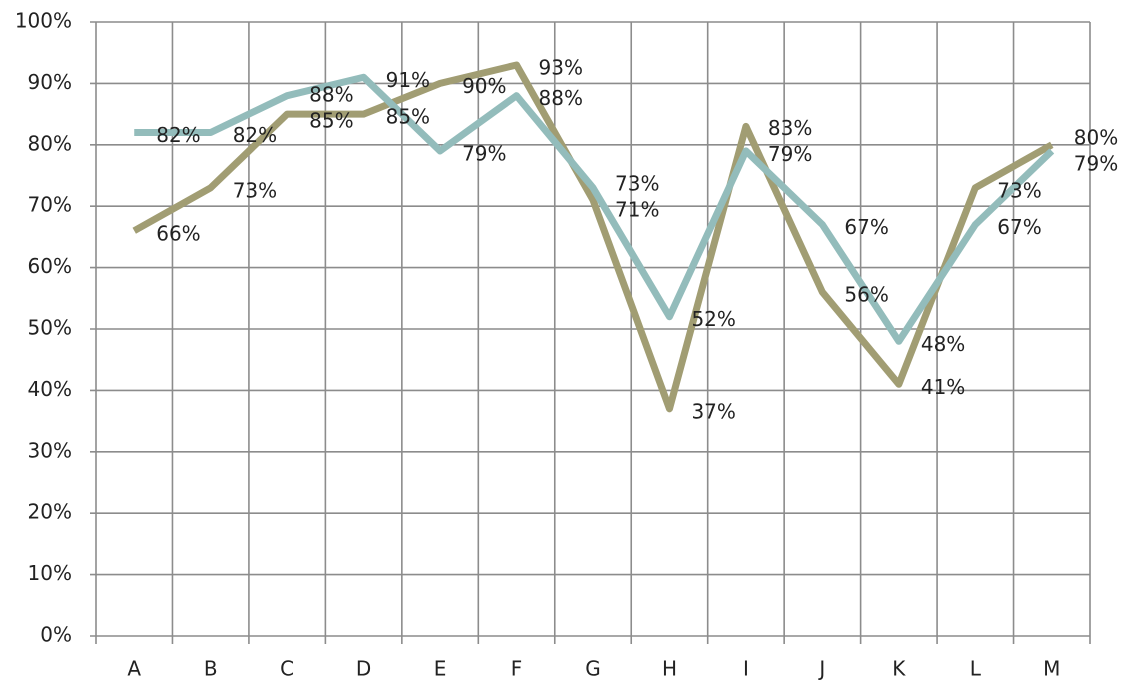  What do you see at coordinates (211, 668) in the screenshot?
I see `x-tick-label: B` at bounding box center [211, 668].